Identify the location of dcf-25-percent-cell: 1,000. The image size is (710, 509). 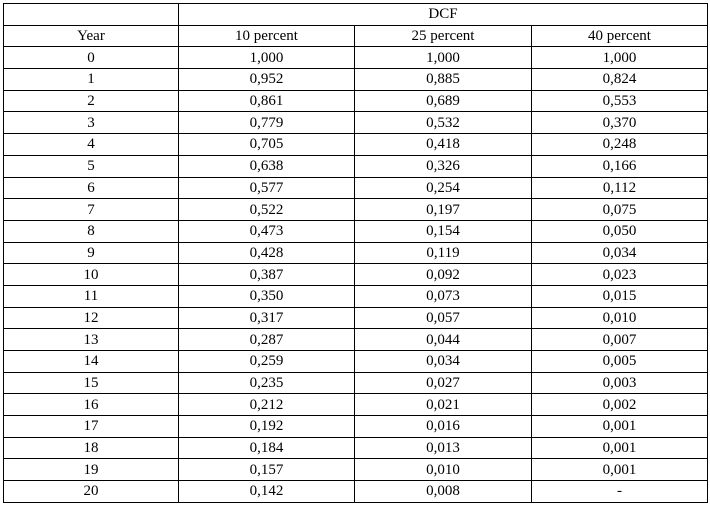
(443, 58).